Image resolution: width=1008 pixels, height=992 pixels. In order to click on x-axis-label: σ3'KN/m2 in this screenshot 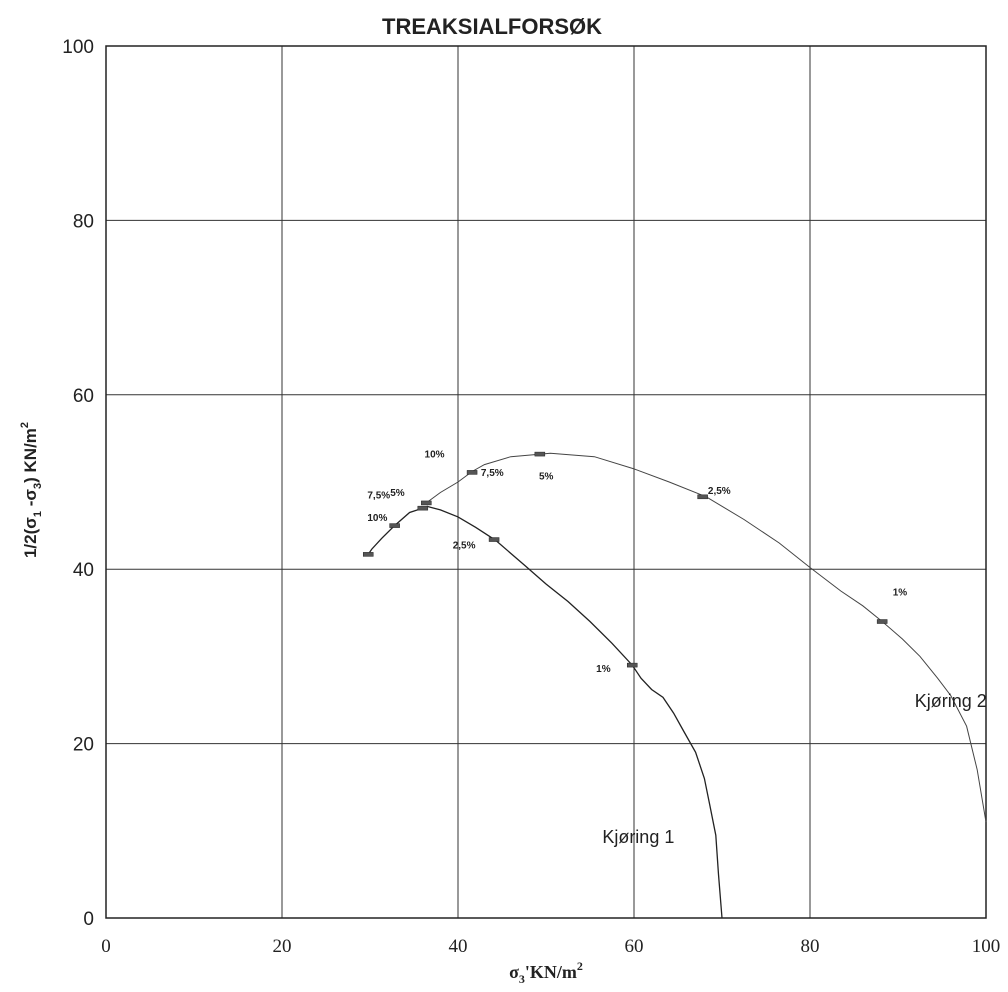, I will do `click(546, 972)`.